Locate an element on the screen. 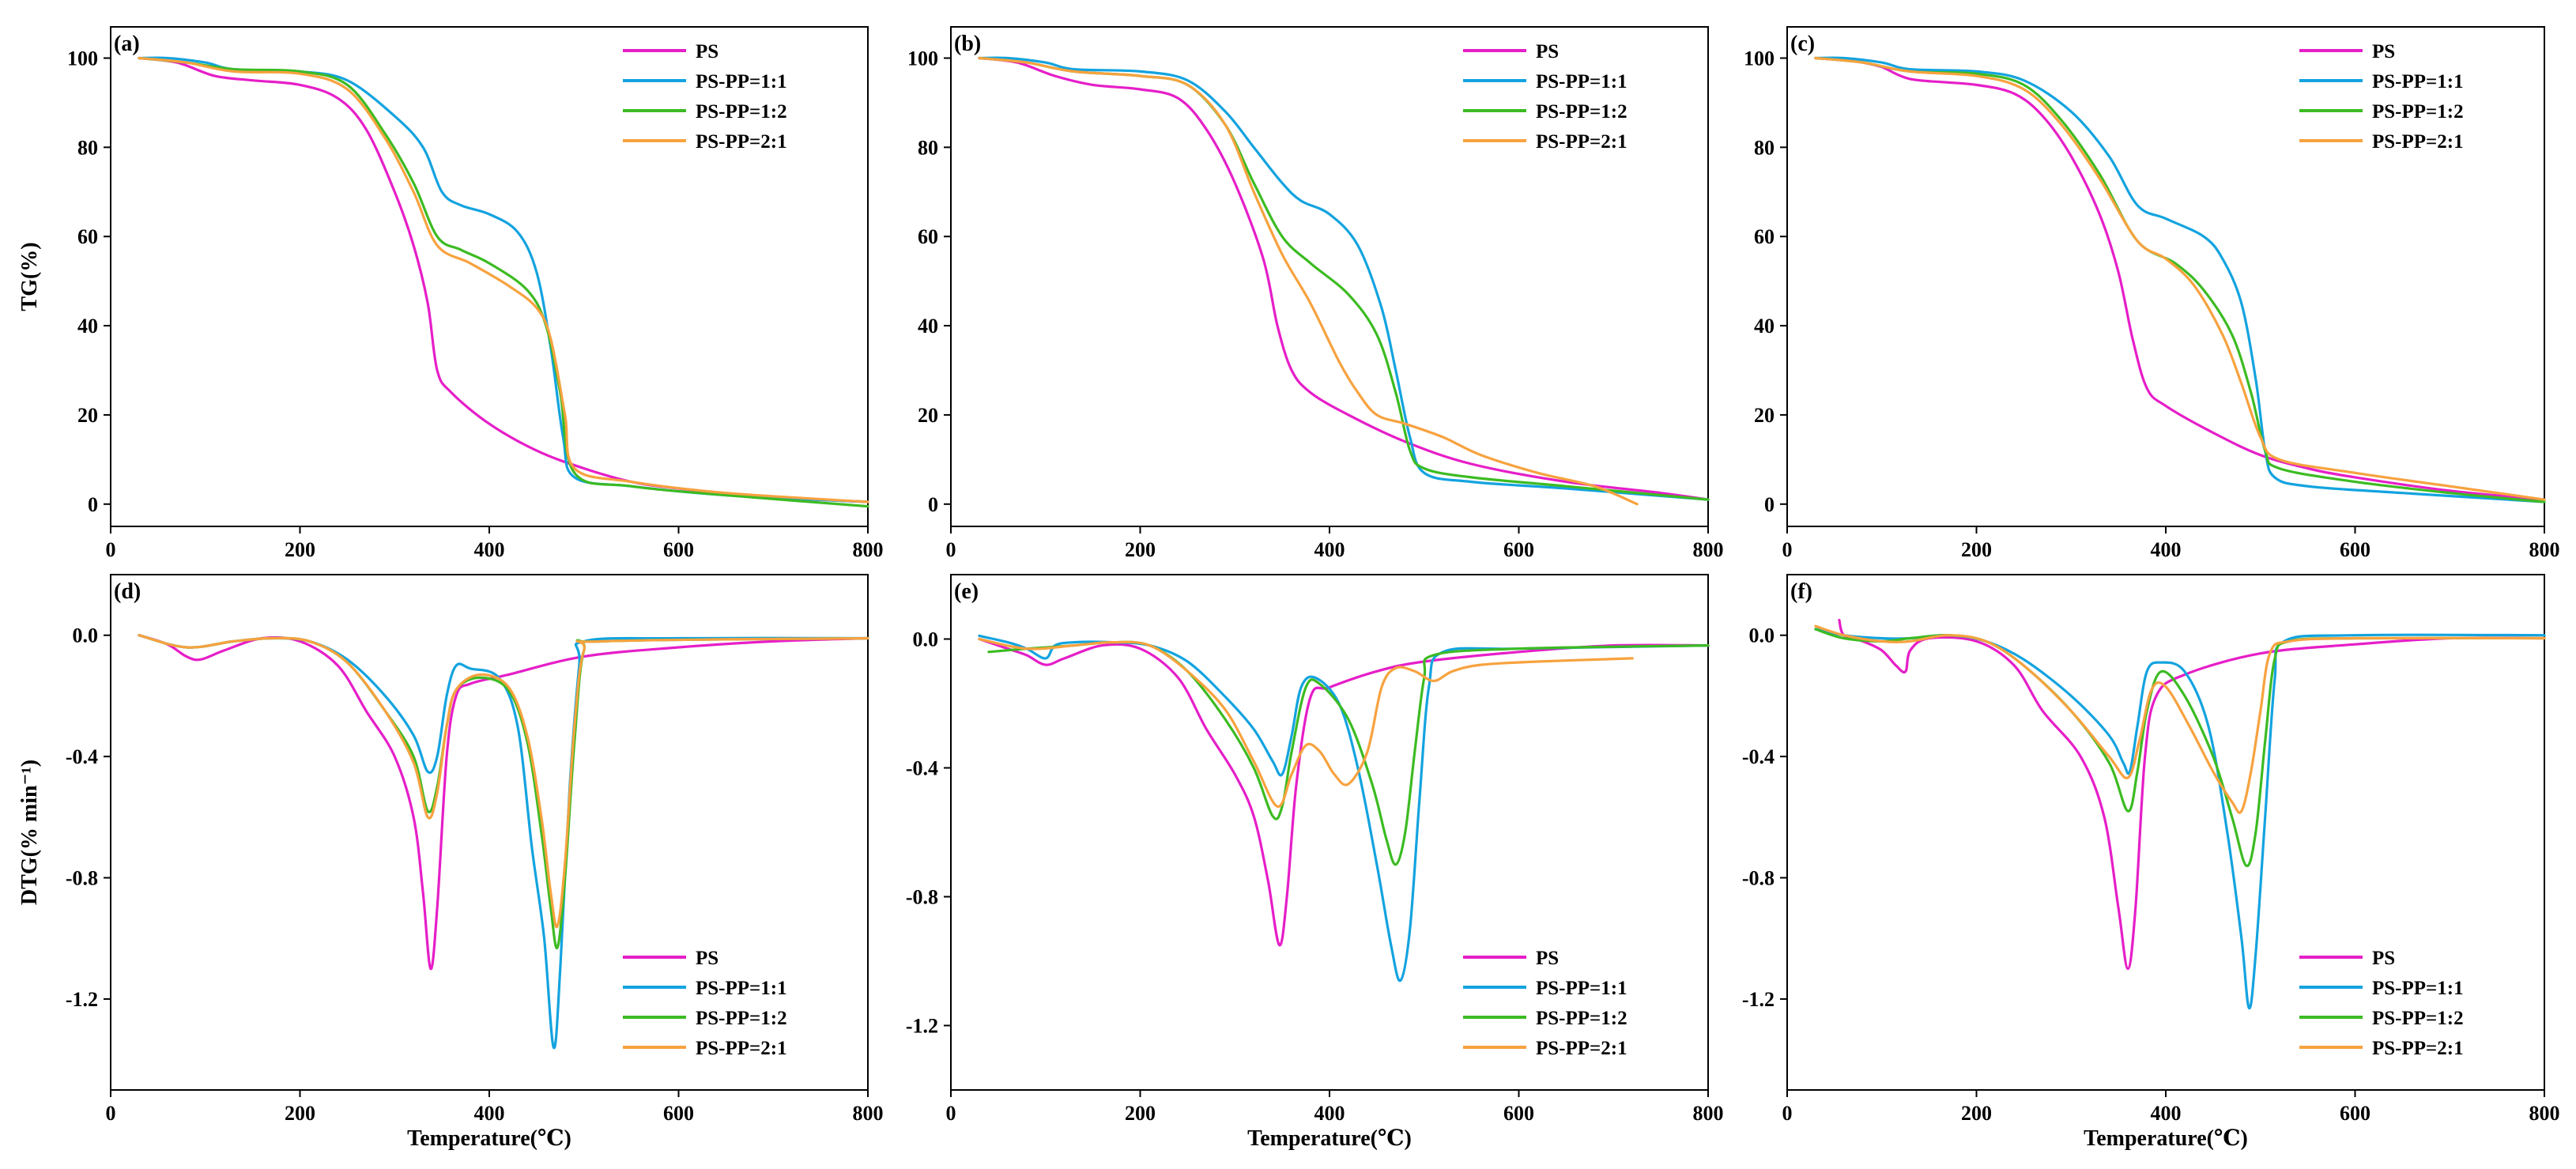  y-tick-label: 80 is located at coordinates (1764, 147).